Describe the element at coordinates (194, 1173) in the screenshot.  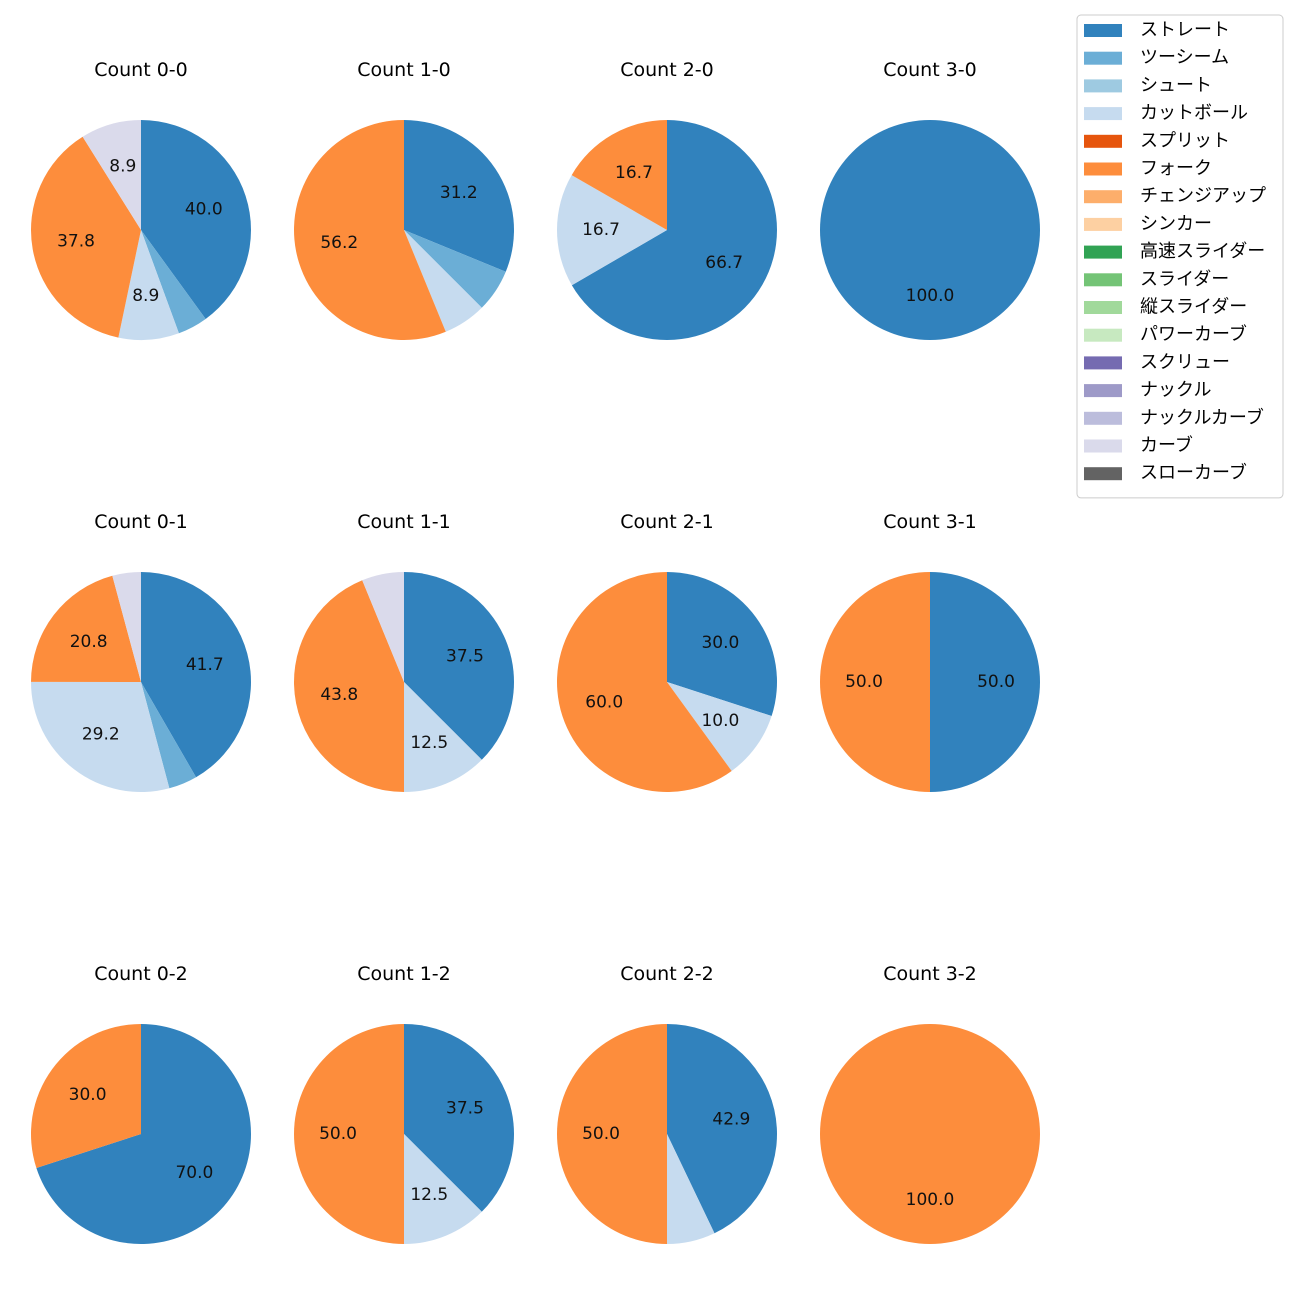
I see `slice-label: 70.0` at that location.